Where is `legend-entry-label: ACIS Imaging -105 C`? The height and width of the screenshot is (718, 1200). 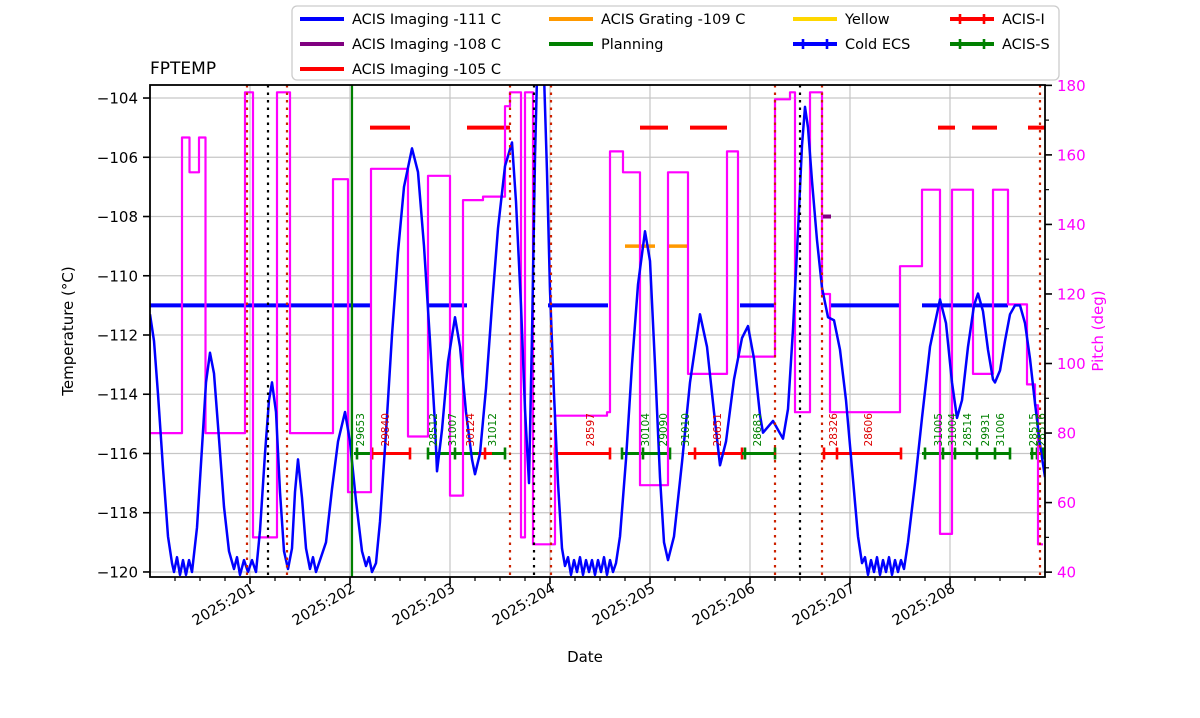
legend-entry-label: ACIS Imaging -105 C is located at coordinates (426, 70).